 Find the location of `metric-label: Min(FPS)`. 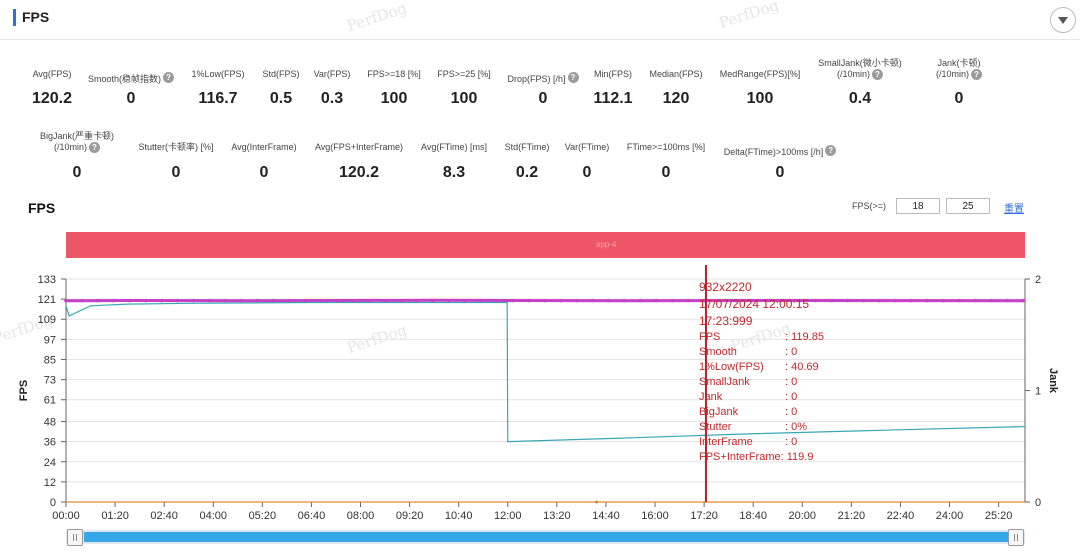

metric-label: Min(FPS) is located at coordinates (613, 74).